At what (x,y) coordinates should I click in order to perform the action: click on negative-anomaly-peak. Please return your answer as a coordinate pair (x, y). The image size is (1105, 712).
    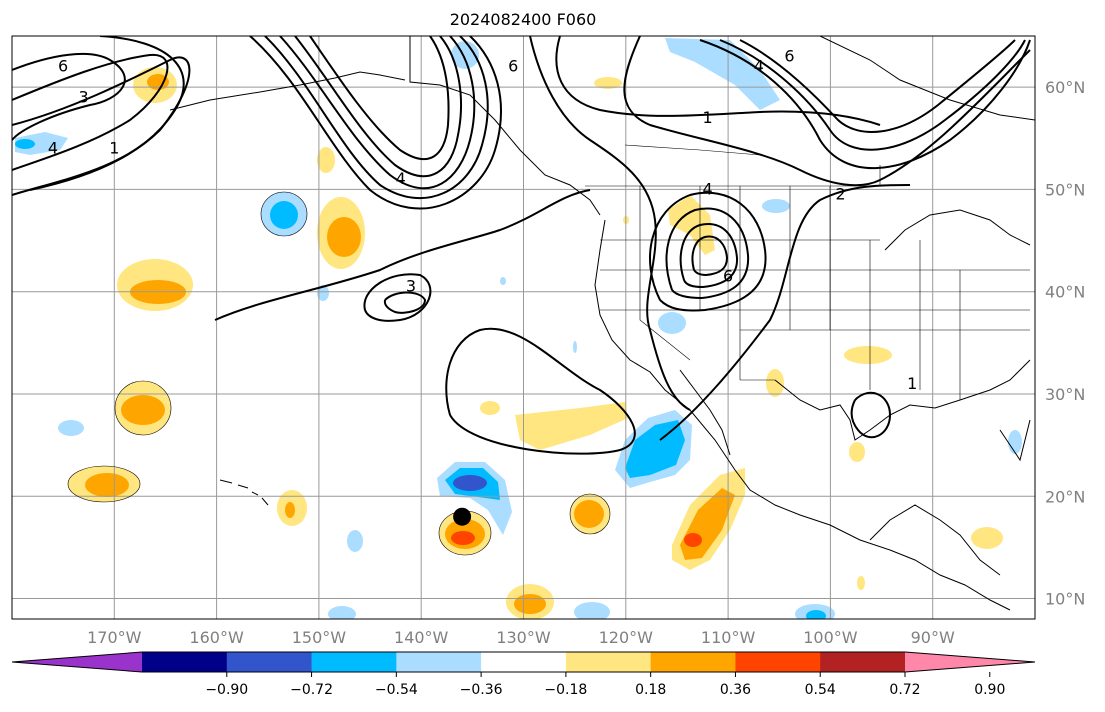
    Looking at the image, I should click on (470, 483).